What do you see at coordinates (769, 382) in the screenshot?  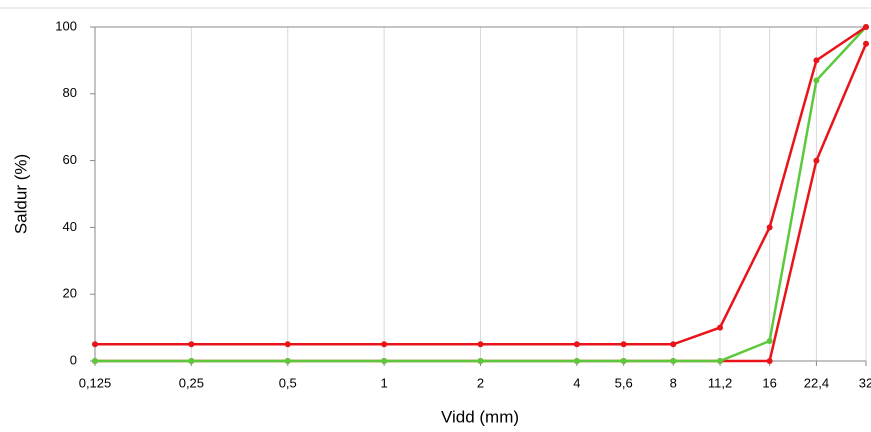 I see `x-tick-label: 16` at bounding box center [769, 382].